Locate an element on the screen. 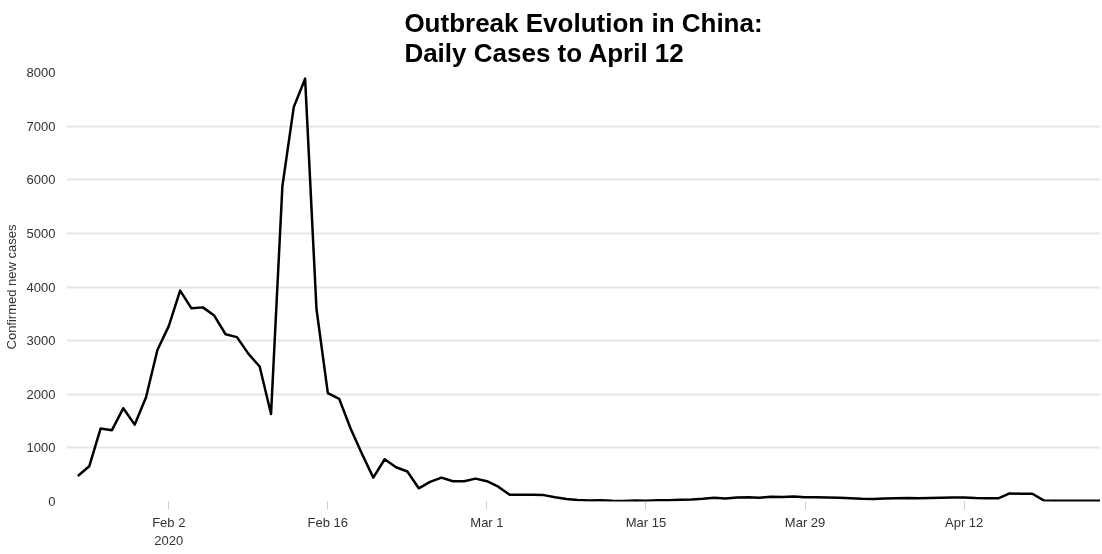 This screenshot has height=554, width=1102. y-axis-title: Confirmed new cases is located at coordinates (11, 287).